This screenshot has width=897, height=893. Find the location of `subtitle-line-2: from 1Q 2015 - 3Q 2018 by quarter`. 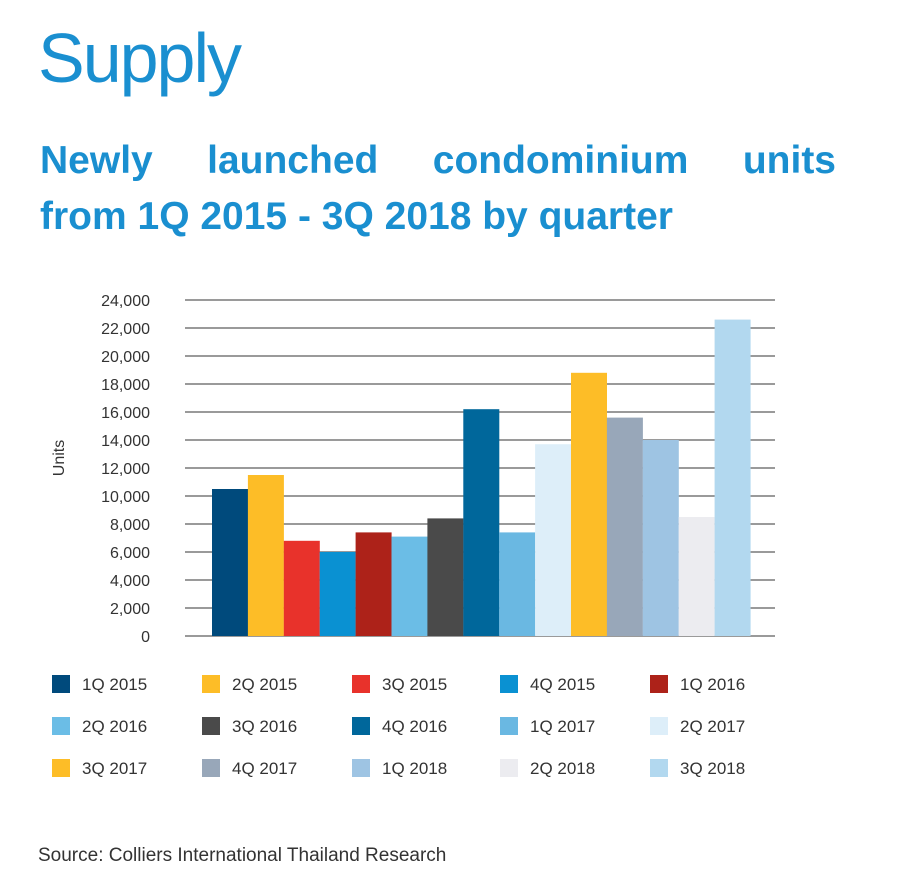

subtitle-line-2: from 1Q 2015 - 3Q 2018 by quarter is located at coordinates (356, 216).